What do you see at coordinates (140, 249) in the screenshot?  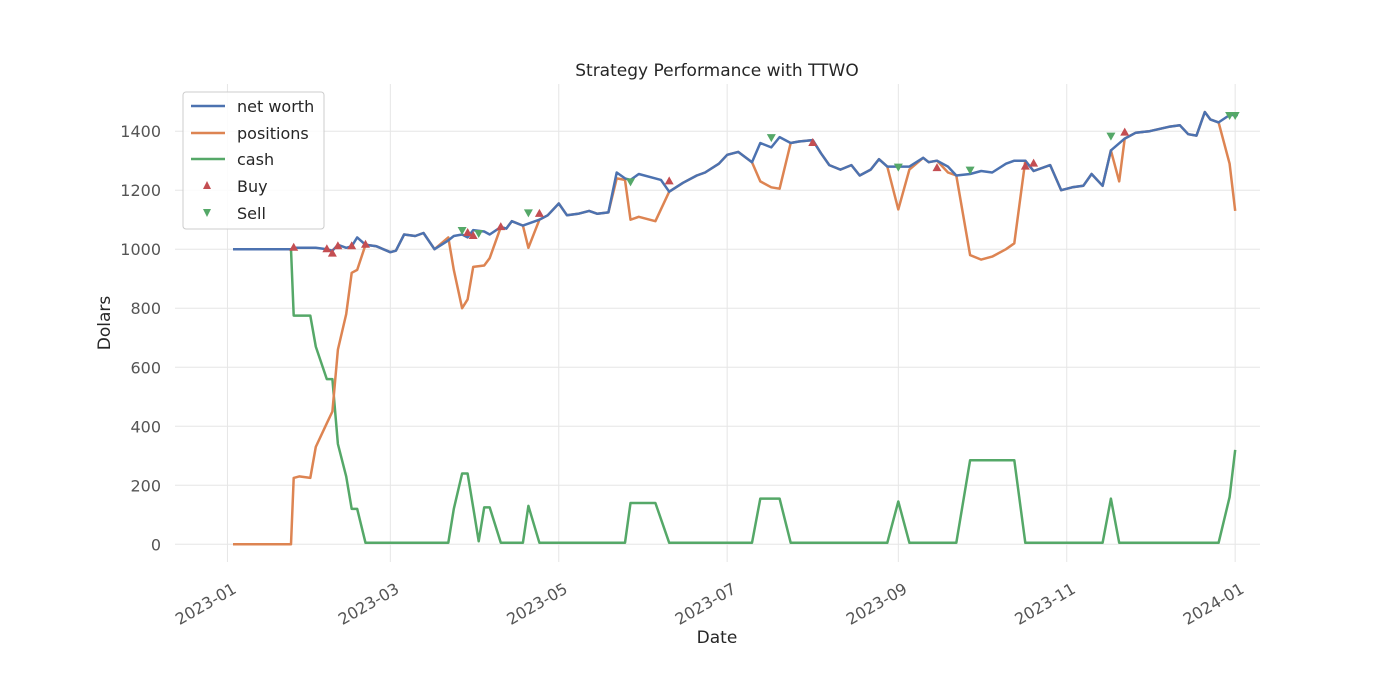 I see `y-tick-label: 1000` at bounding box center [140, 249].